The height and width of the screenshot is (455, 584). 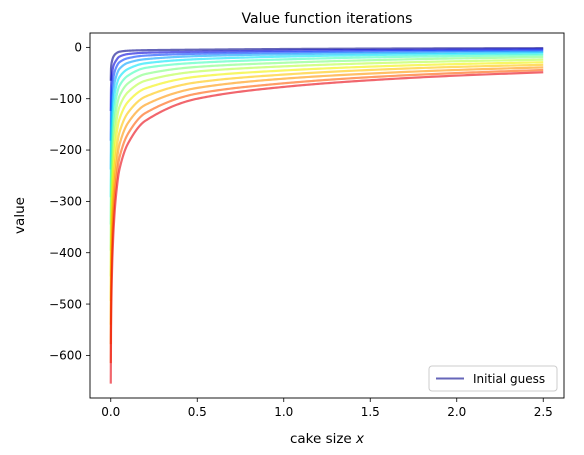 I want to click on x-axis-label: cake size x, so click(x=327, y=439).